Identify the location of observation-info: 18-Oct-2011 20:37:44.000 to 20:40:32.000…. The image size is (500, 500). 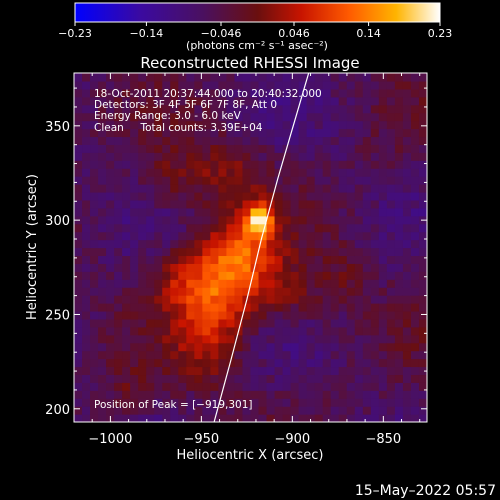
(208, 111).